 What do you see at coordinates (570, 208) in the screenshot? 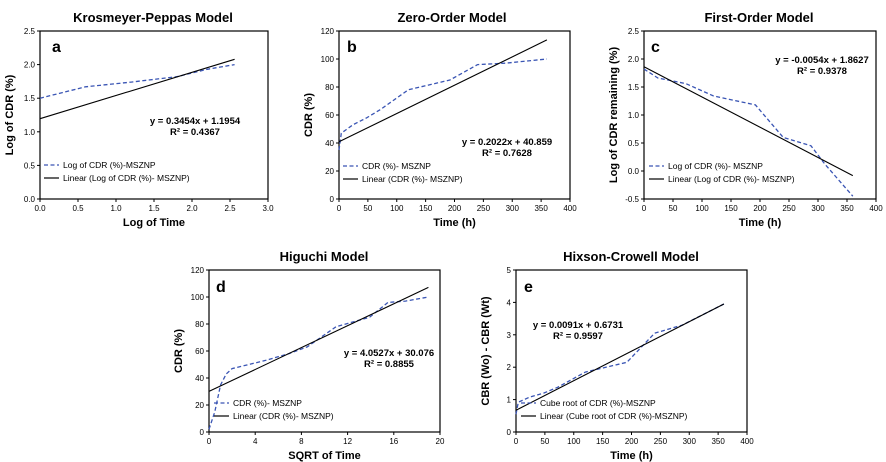
I see `x-tick-label: 400` at bounding box center [570, 208].